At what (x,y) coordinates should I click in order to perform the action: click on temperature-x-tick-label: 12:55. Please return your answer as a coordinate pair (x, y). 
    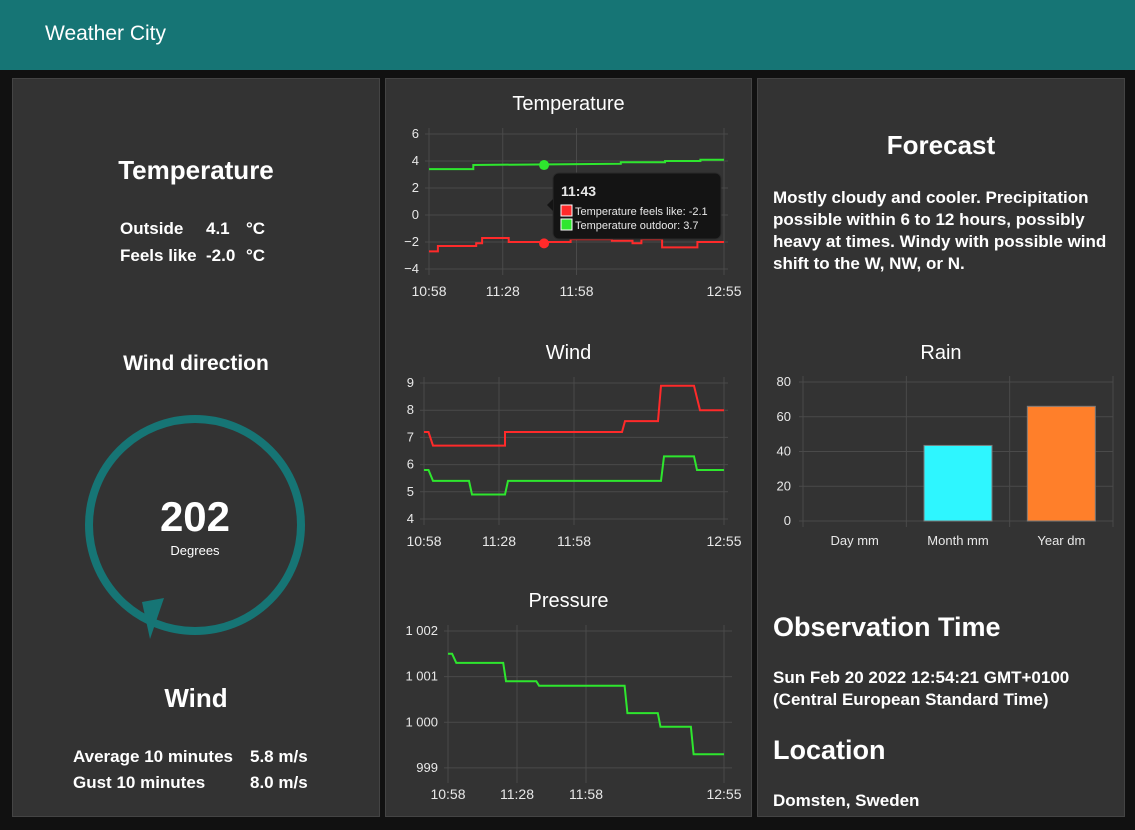
    Looking at the image, I should click on (723, 291).